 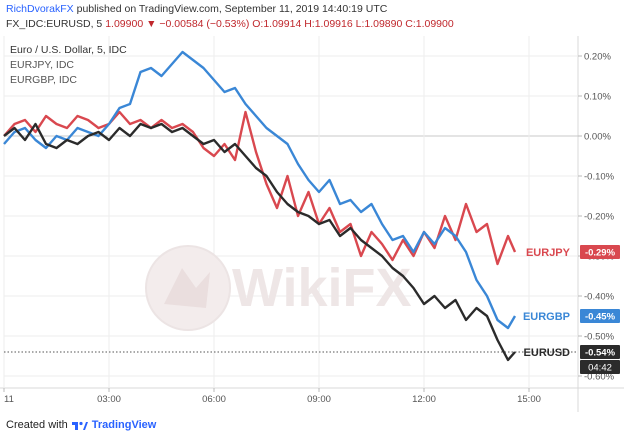 What do you see at coordinates (599, 217) in the screenshot?
I see `y-tick-label: -0.20%` at bounding box center [599, 217].